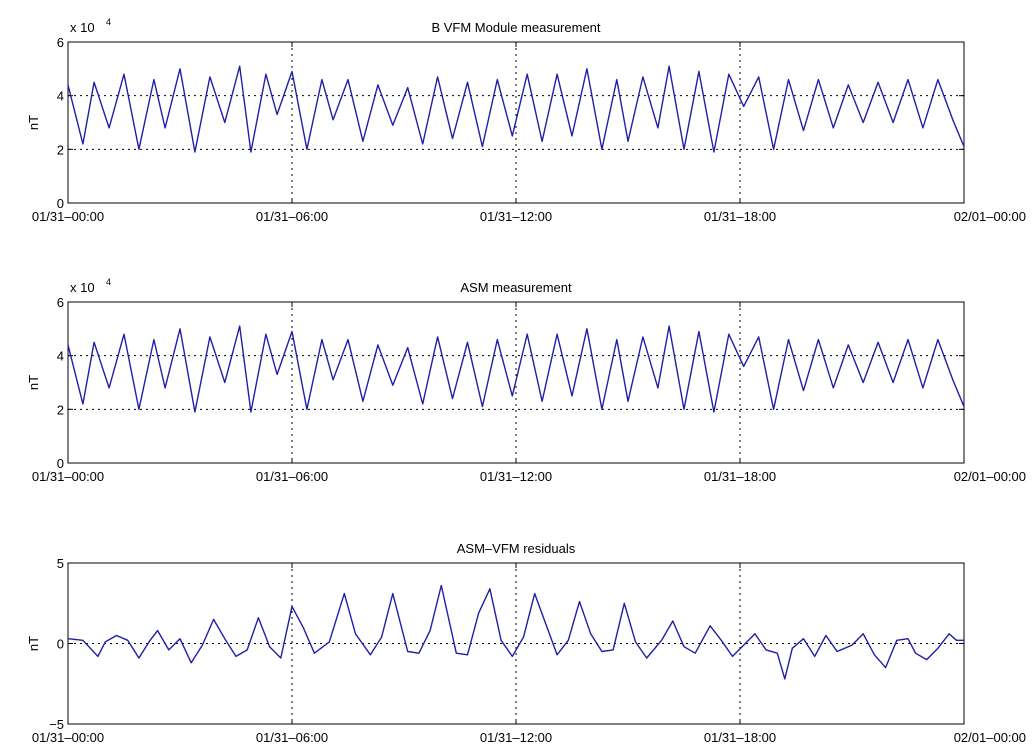  Describe the element at coordinates (60, 563) in the screenshot. I see `y-tick-label: 5` at that location.